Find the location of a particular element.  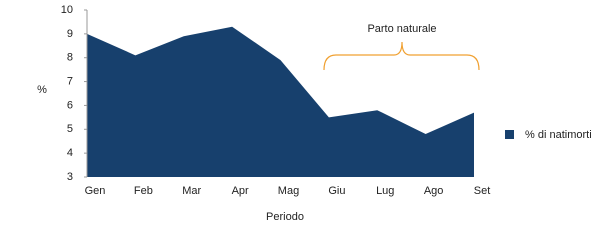

x-tick-label: Giu is located at coordinates (336, 191).